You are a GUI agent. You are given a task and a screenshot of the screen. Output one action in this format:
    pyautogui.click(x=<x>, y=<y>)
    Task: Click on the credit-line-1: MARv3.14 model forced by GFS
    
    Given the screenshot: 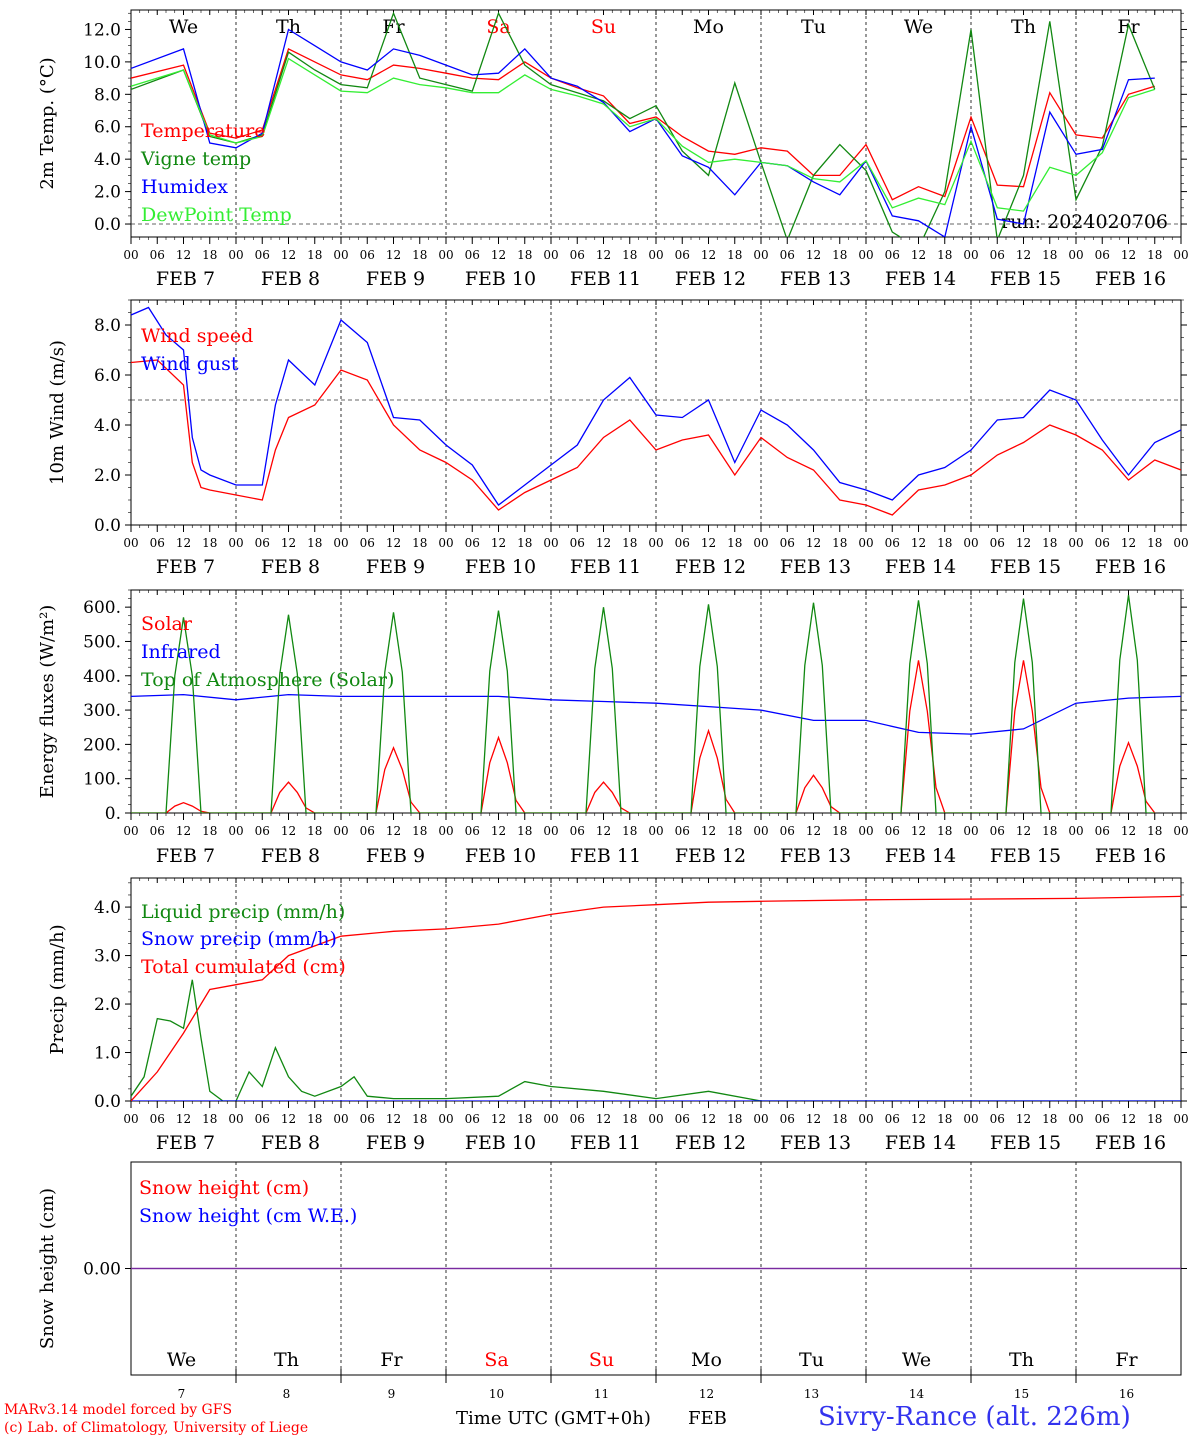 What is the action you would take?
    pyautogui.click(x=118, y=1410)
    